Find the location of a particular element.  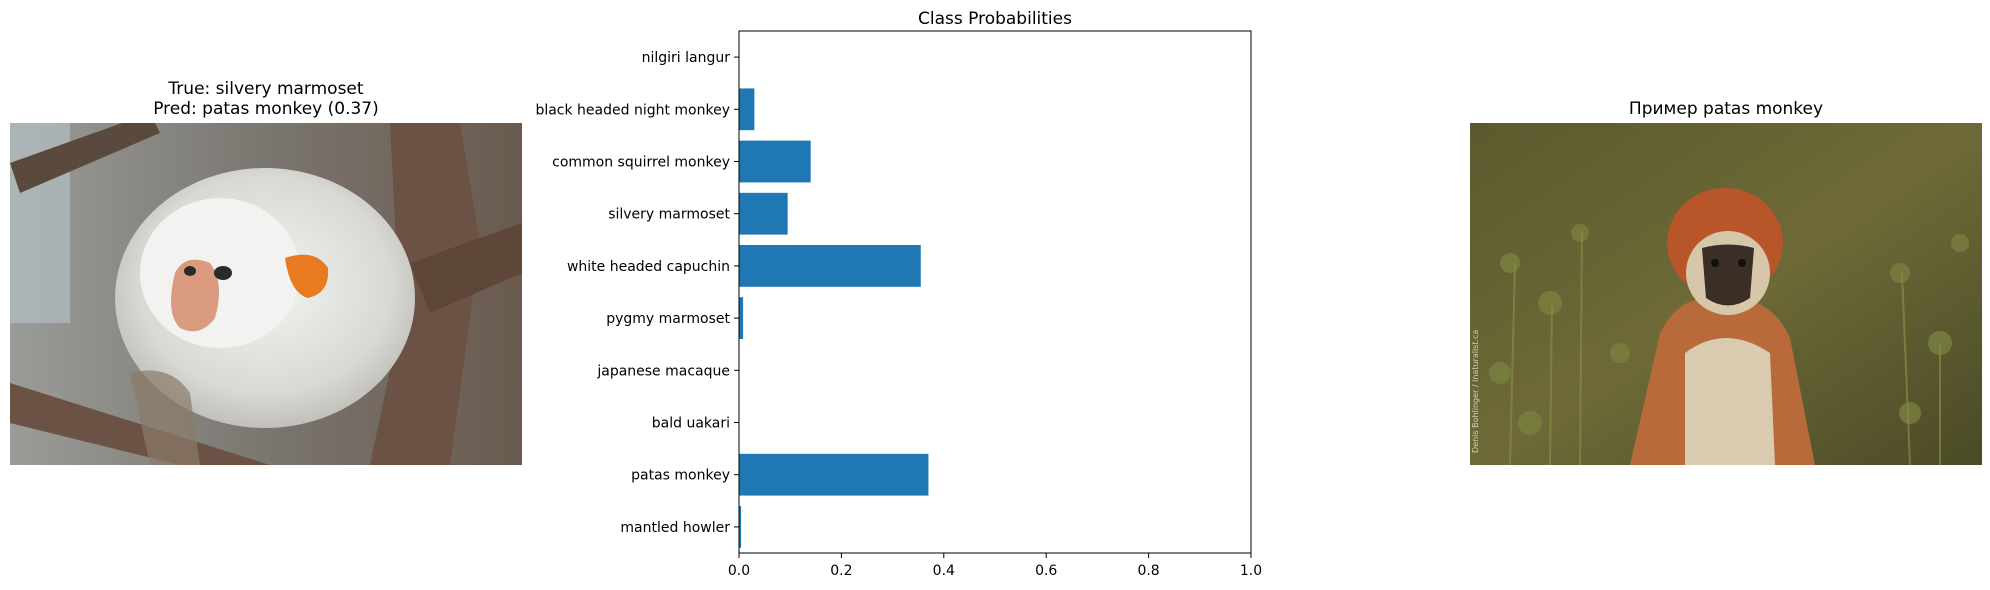

y-tick-label: black headed night monkey is located at coordinates (632, 110).